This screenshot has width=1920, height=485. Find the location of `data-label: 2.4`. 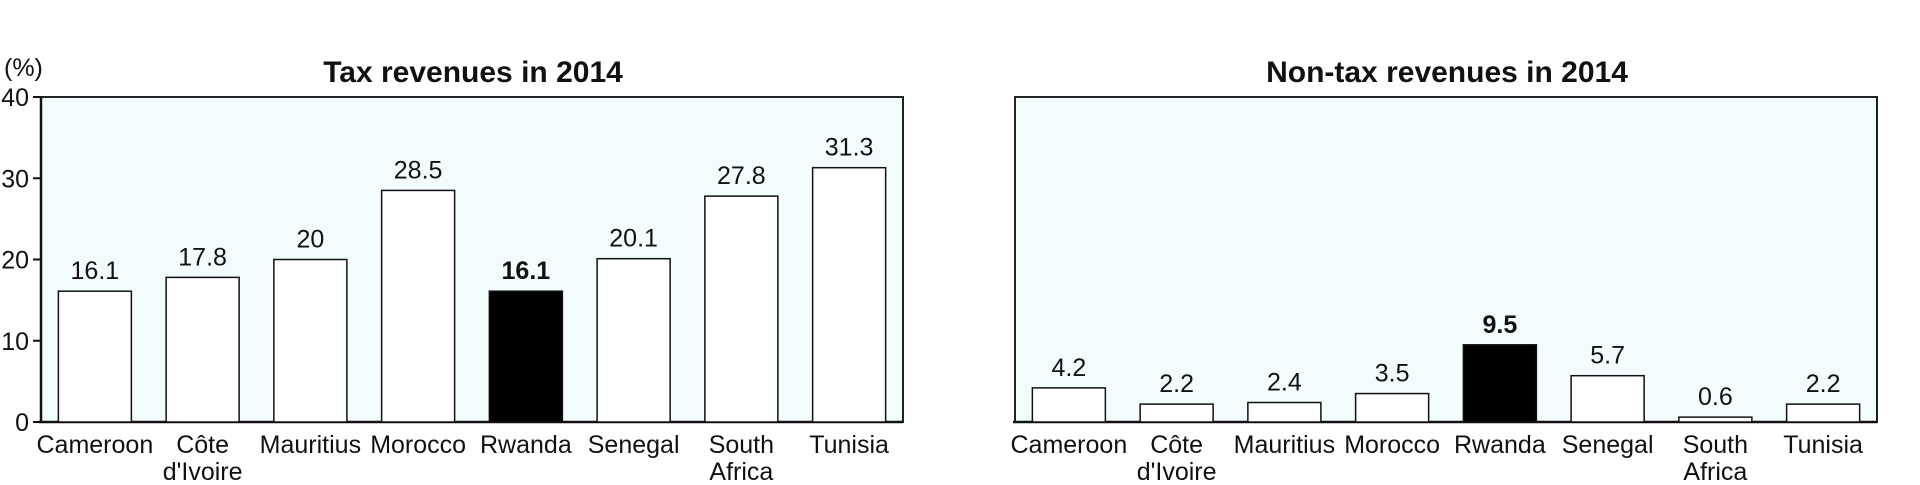

data-label: 2.4 is located at coordinates (1284, 383).